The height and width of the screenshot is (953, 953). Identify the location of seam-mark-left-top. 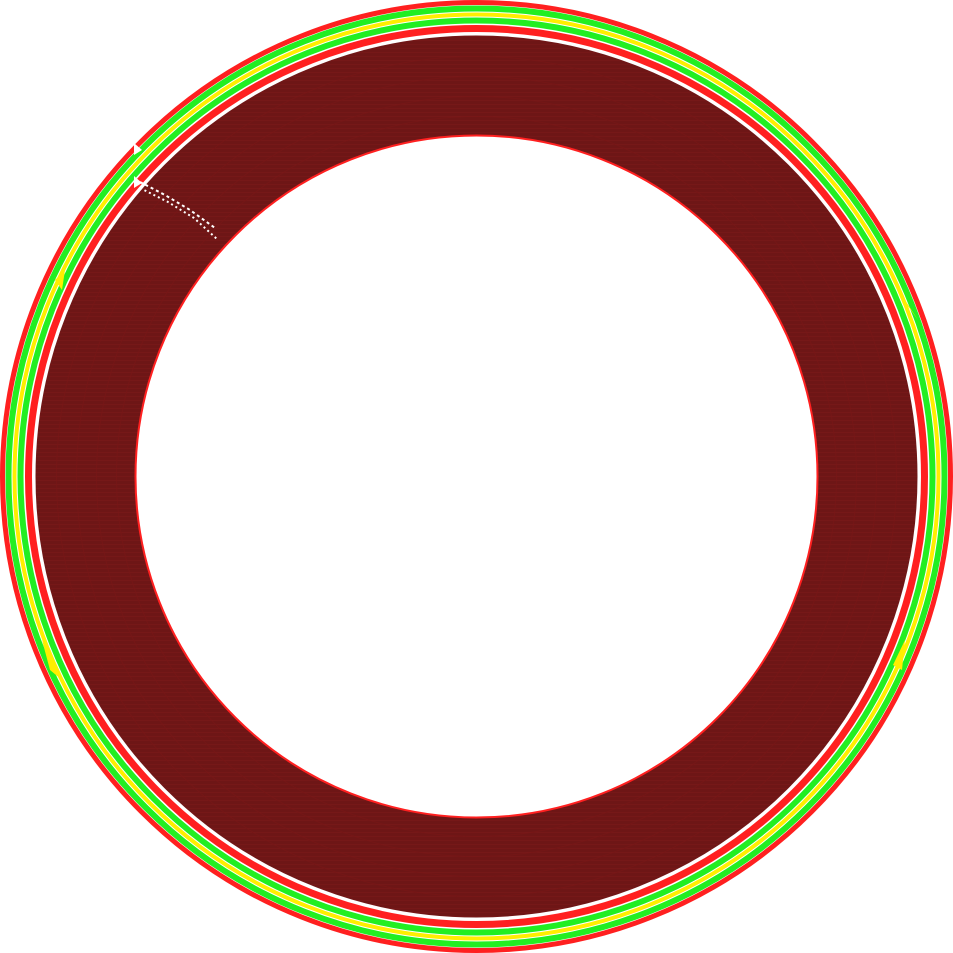
(60, 280).